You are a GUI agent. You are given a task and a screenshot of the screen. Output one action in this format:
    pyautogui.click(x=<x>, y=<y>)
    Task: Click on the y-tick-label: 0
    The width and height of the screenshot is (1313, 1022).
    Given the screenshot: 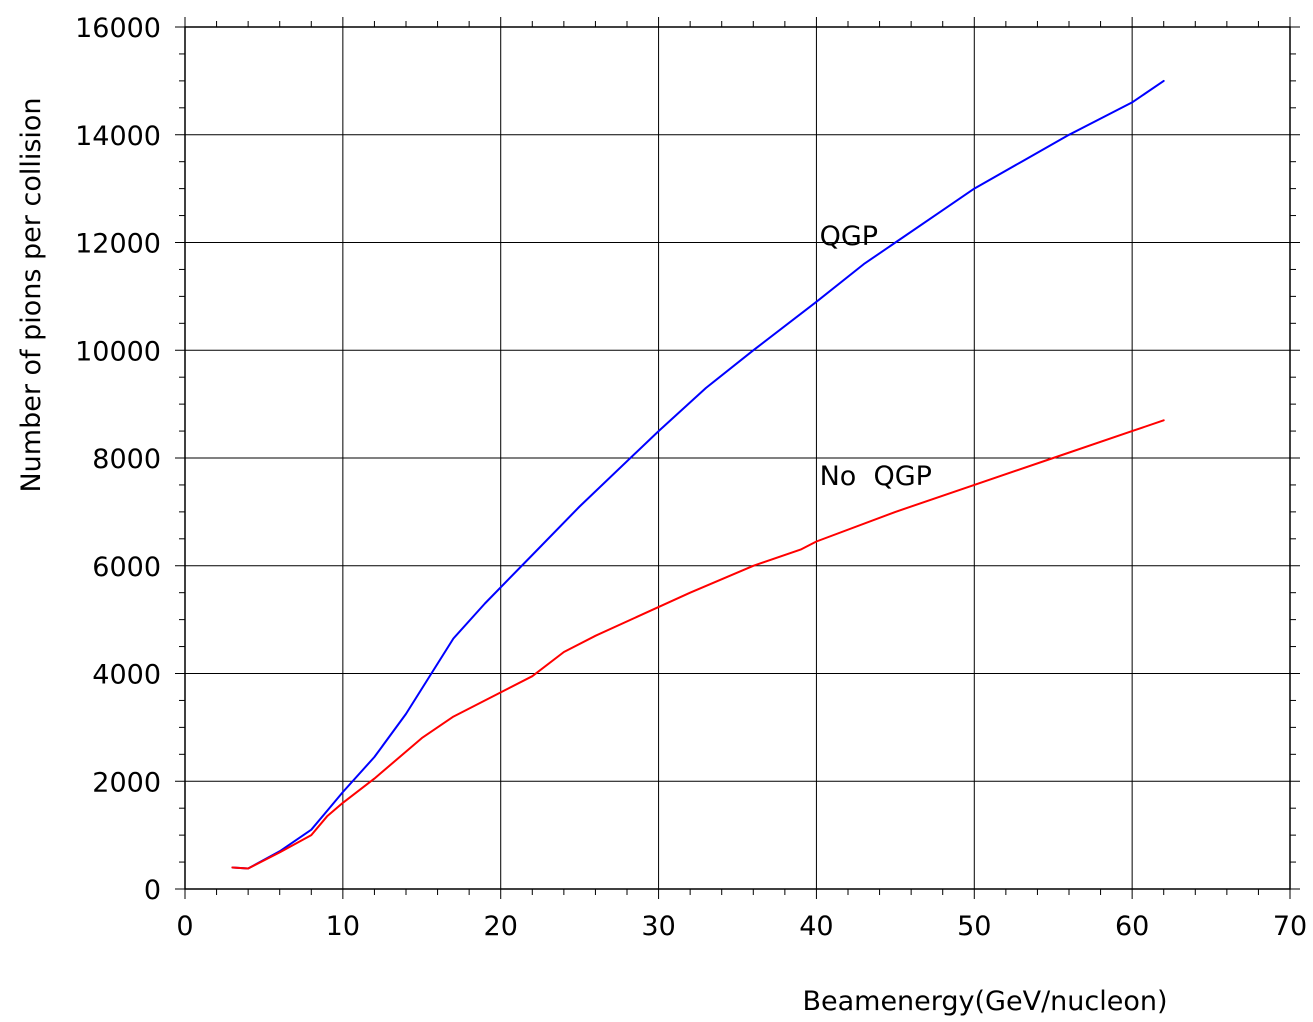 What is the action you would take?
    pyautogui.click(x=152, y=890)
    